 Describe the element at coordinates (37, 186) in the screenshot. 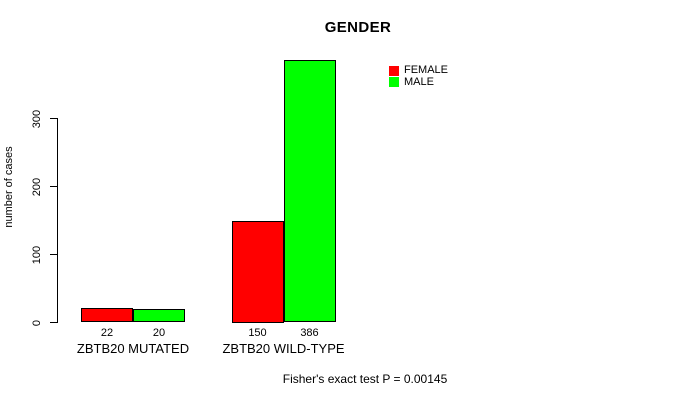

I see `y-tick-label: 200` at that location.